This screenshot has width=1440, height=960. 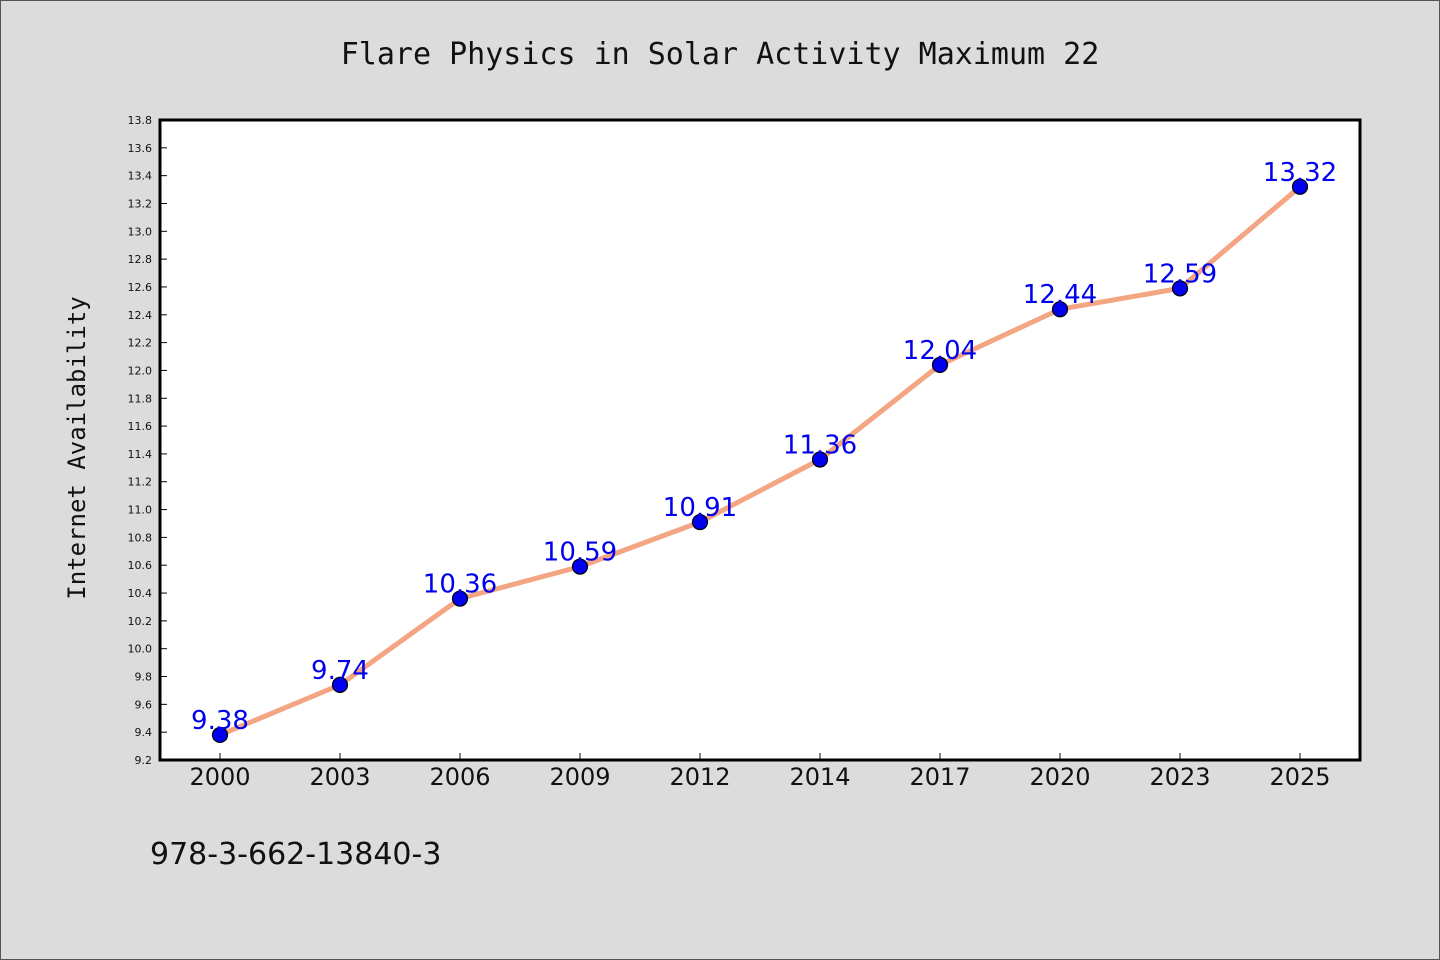 What do you see at coordinates (140, 343) in the screenshot?
I see `y-tick-label: 12.2` at bounding box center [140, 343].